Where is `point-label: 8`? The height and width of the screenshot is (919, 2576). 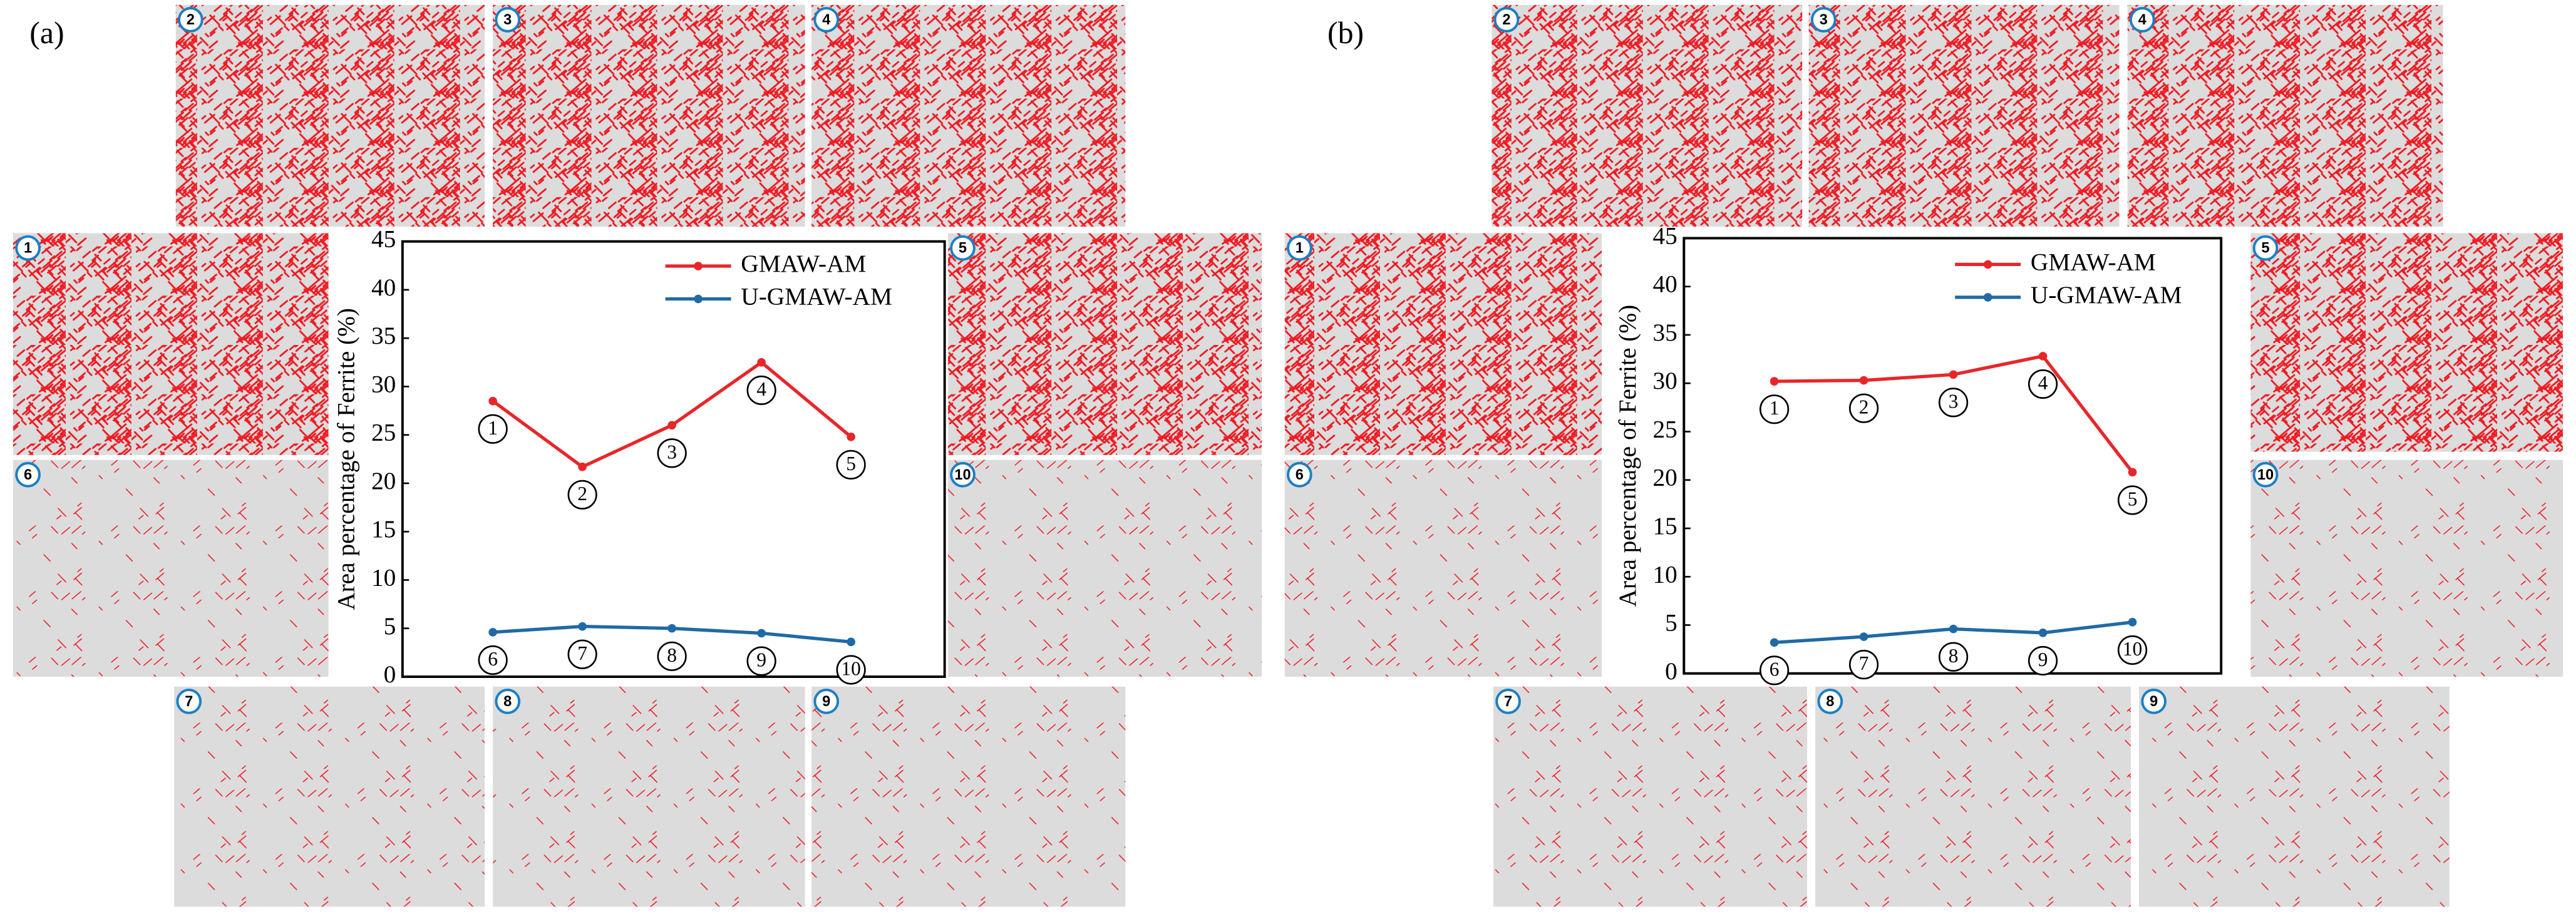 point-label: 8 is located at coordinates (1954, 656).